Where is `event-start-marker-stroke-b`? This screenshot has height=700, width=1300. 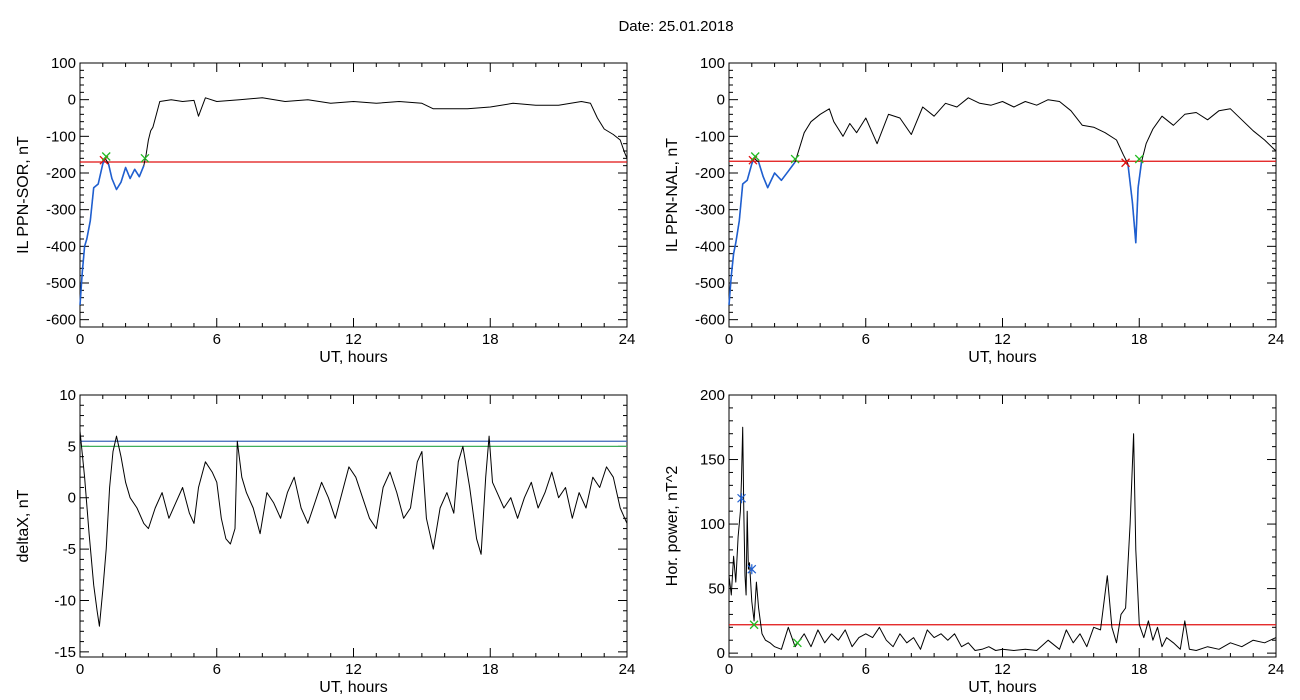
event-start-marker-stroke-b is located at coordinates (1126, 163).